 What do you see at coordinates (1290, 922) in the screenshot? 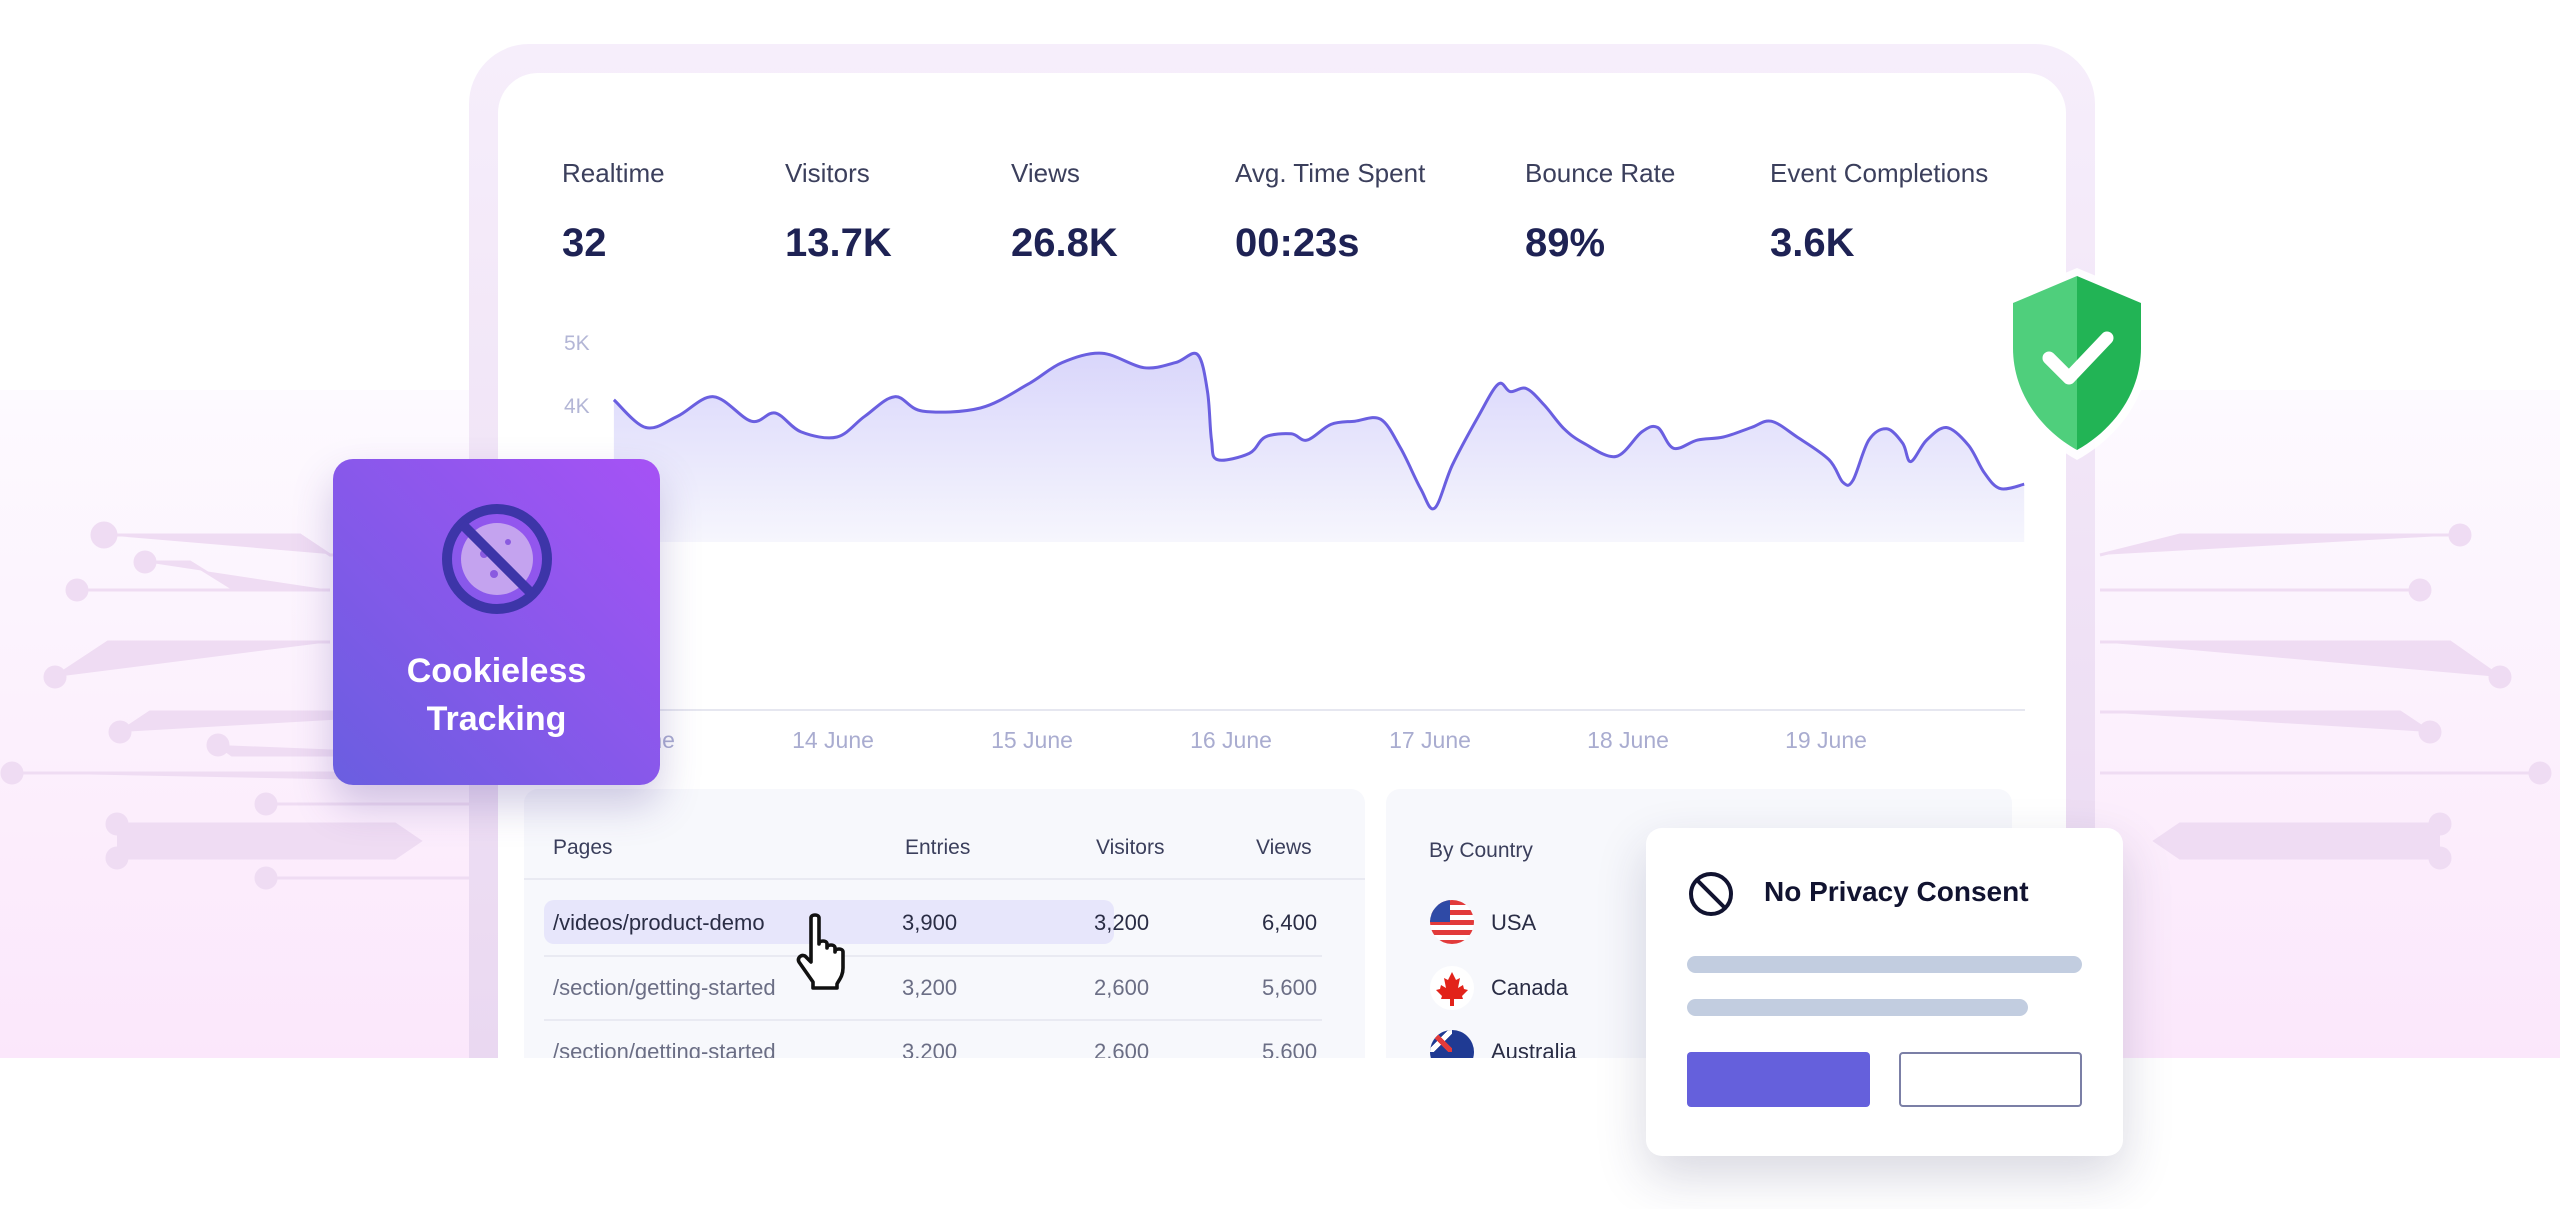
I see `cell-views: 6,400` at bounding box center [1290, 922].